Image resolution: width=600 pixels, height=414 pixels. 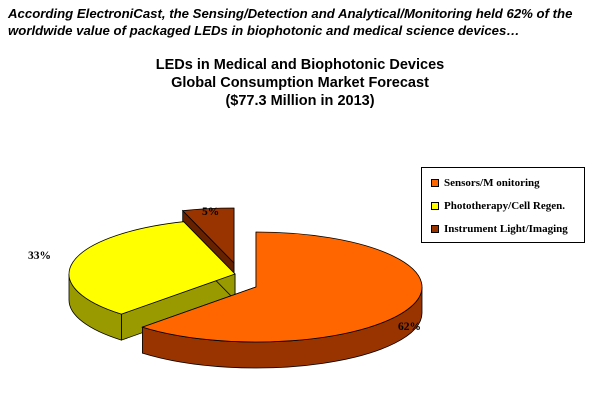 What do you see at coordinates (300, 65) in the screenshot?
I see `chart-title: LEDs in Medical and Biophotonic Devices` at bounding box center [300, 65].